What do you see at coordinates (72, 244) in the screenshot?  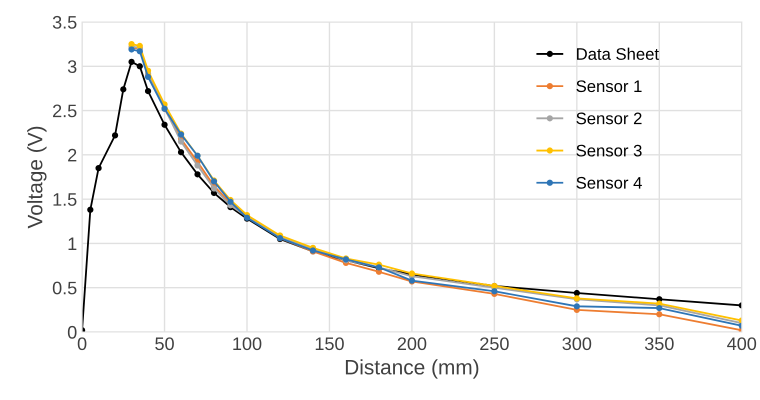 I see `y-tick-label: 1` at bounding box center [72, 244].